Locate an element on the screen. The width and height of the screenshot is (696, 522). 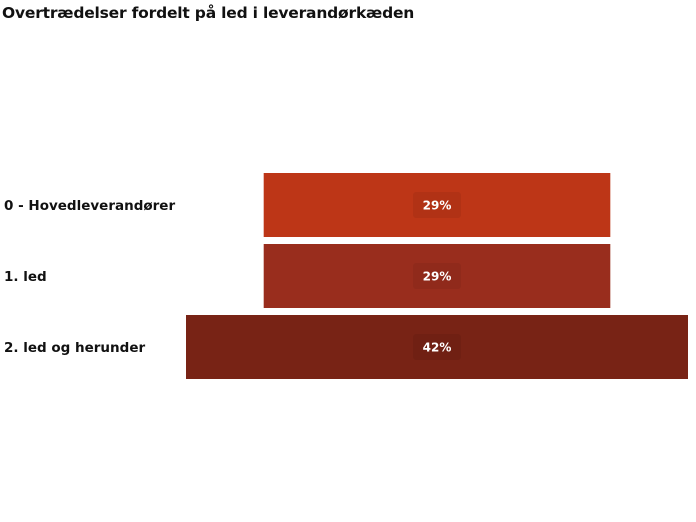
category-label: 2. led og herunder is located at coordinates (74, 348).